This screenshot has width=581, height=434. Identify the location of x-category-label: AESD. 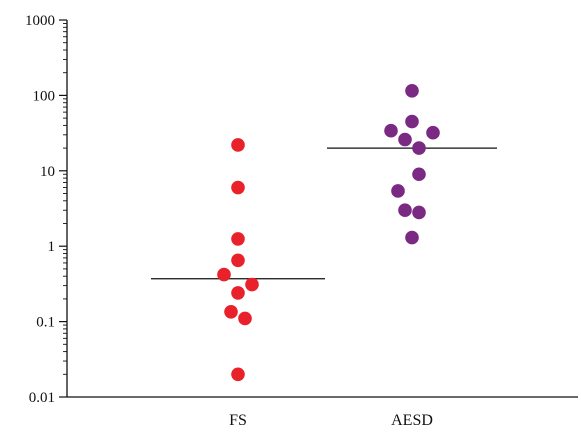
(412, 420).